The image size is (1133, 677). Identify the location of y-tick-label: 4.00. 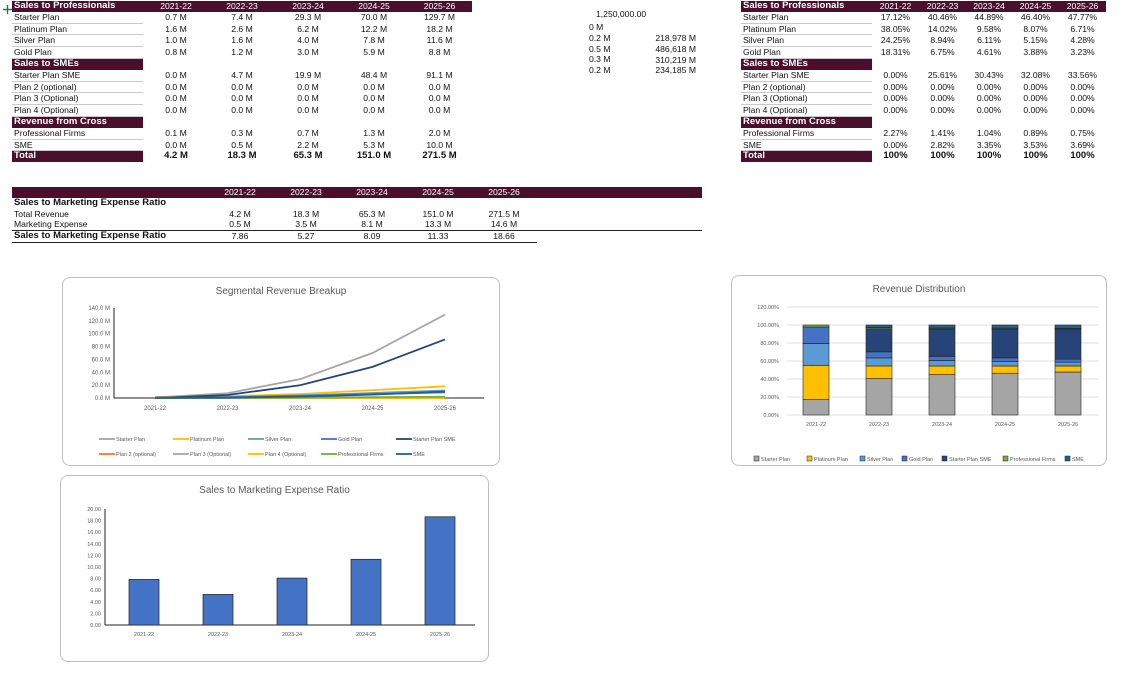
(95, 603).